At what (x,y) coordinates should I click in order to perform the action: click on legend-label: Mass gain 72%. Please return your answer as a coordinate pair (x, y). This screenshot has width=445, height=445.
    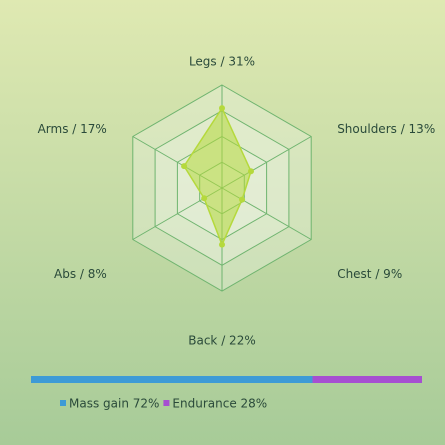
    Looking at the image, I should click on (114, 404).